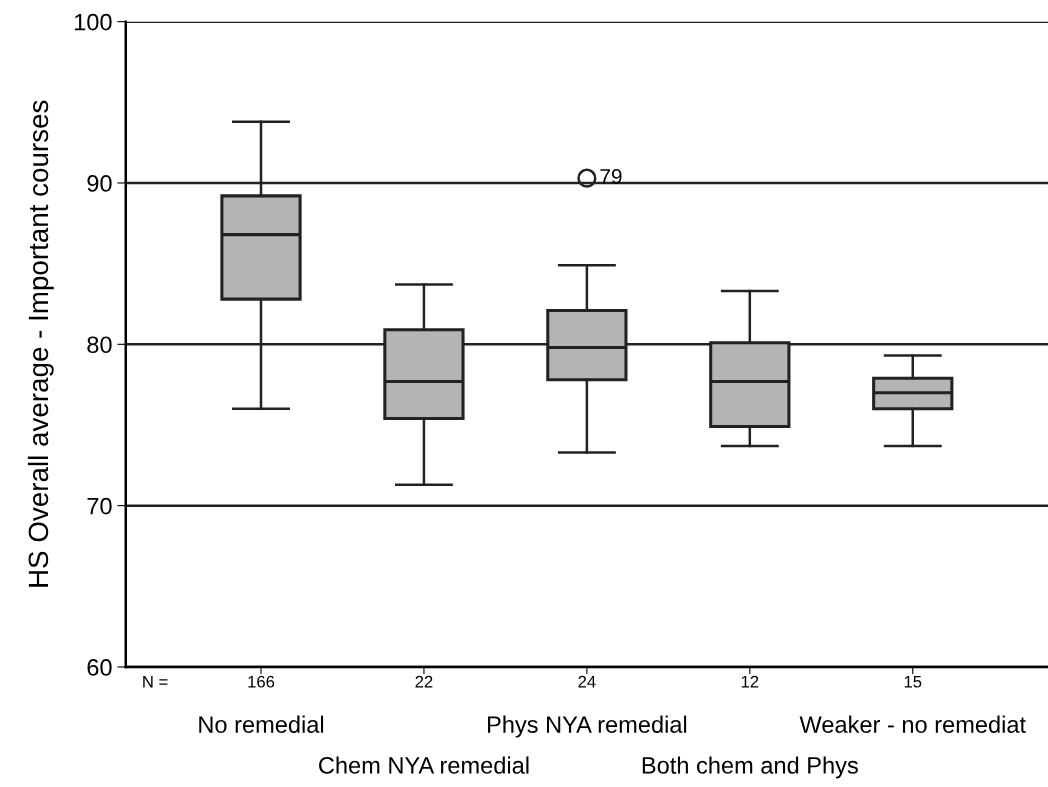 This screenshot has width=1048, height=787. Describe the element at coordinates (99, 667) in the screenshot. I see `y-tick-label: 60` at that location.